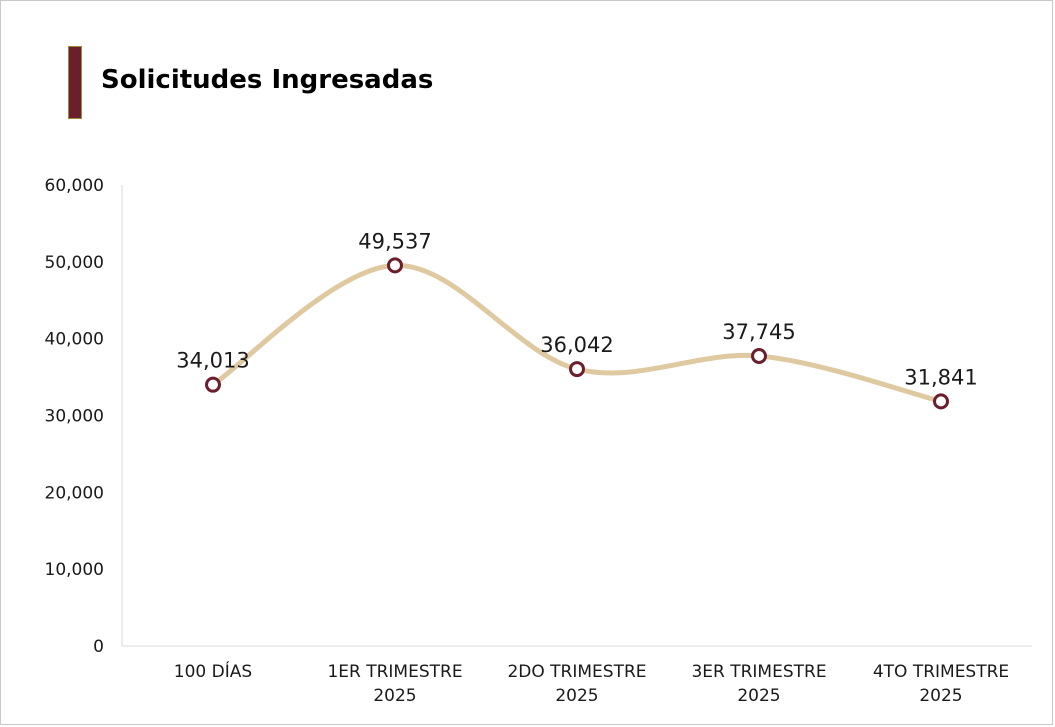 Image resolution: width=1055 pixels, height=727 pixels. Describe the element at coordinates (576, 684) in the screenshot. I see `x-tick-label: 2DO TRIMESTRE 2025` at that location.